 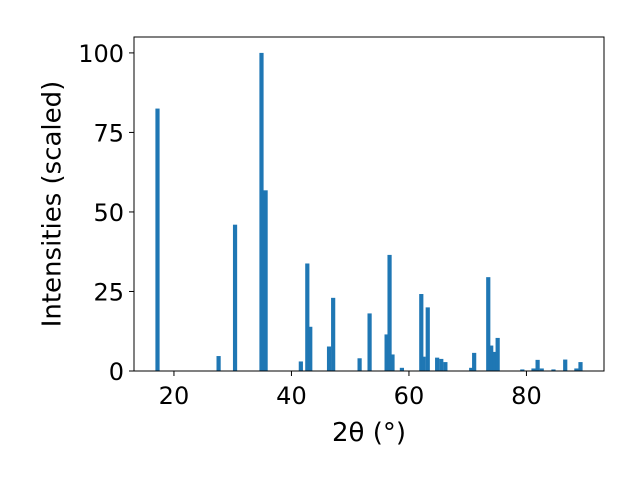 I want to click on y-tick-label-2: 50, so click(x=108, y=213).